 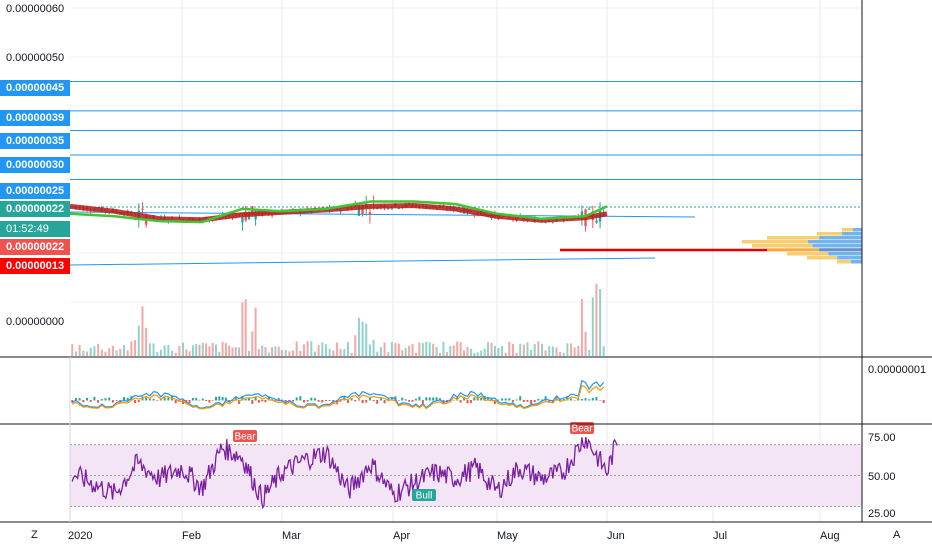 What do you see at coordinates (291, 536) in the screenshot?
I see `month-label-mar: Mar` at bounding box center [291, 536].